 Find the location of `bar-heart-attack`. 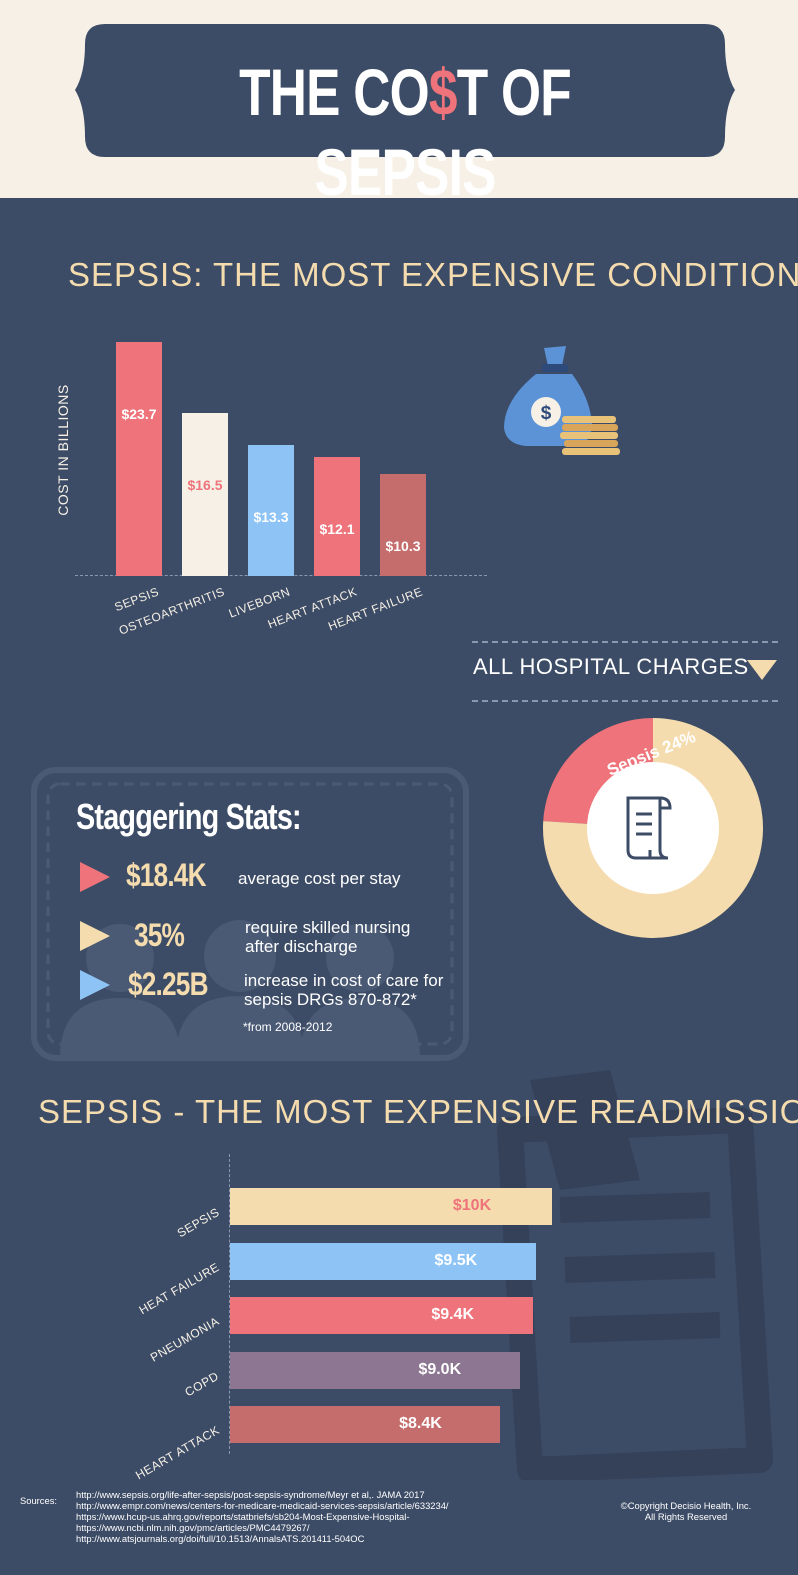

bar-heart-attack is located at coordinates (337, 516).